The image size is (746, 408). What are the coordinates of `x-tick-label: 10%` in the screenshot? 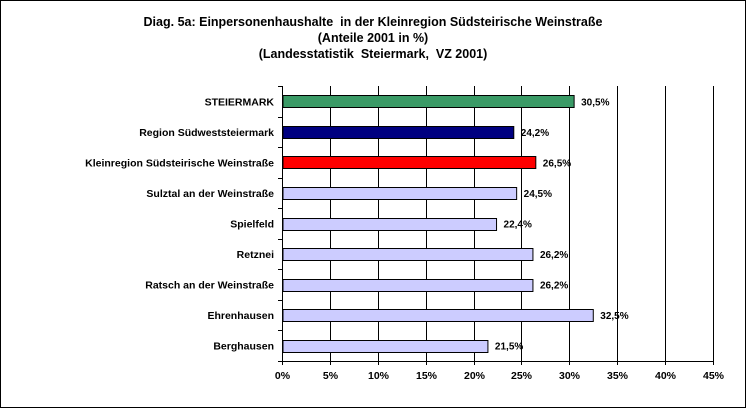 It's located at (379, 376).